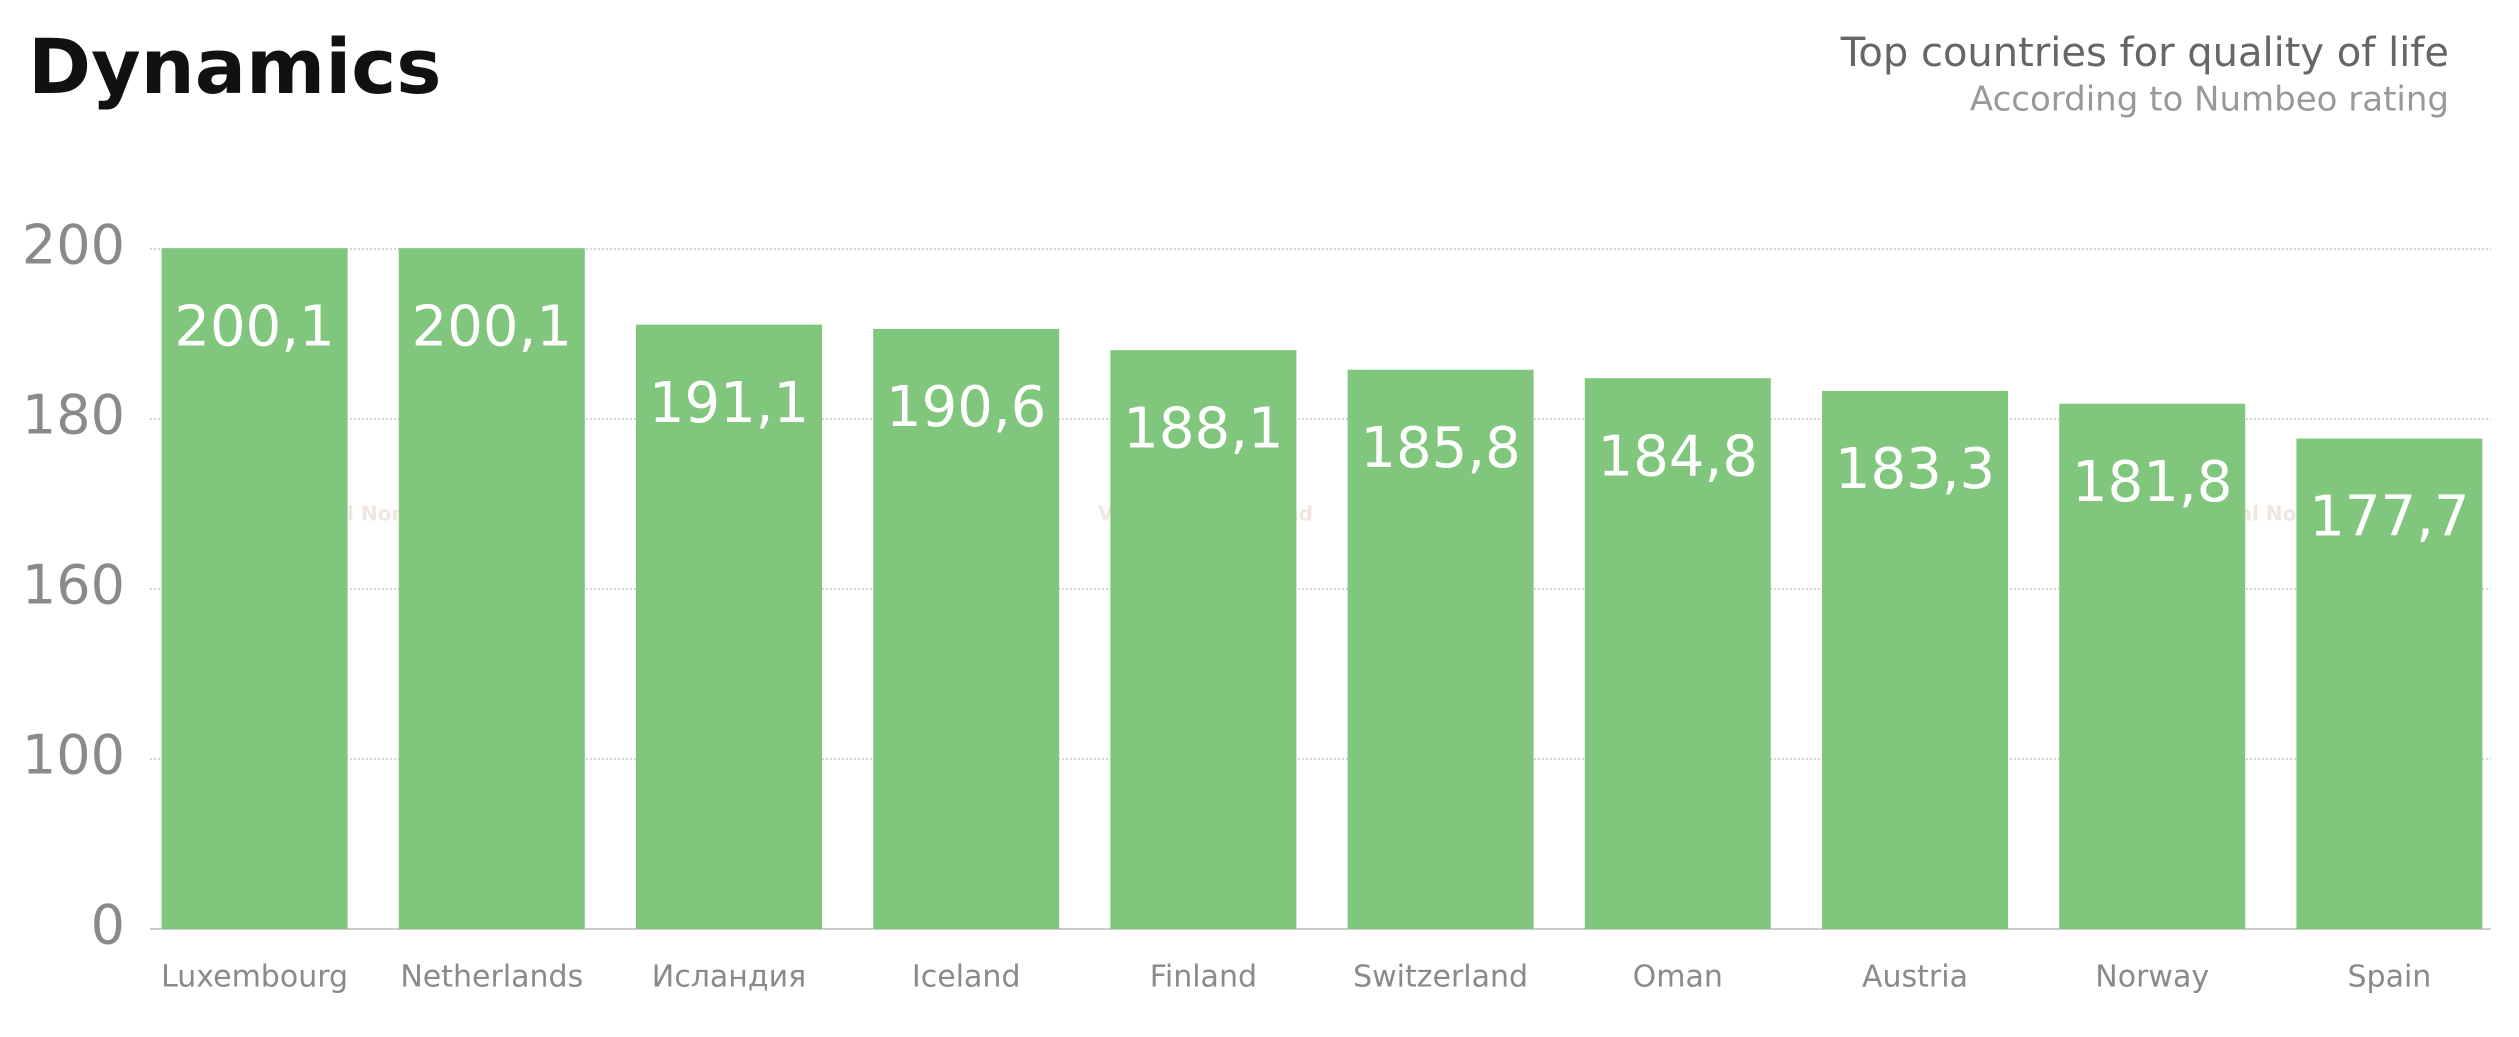 Image resolution: width=2519 pixels, height=1037 pixels. I want to click on value-label: 188,1, so click(1203, 428).